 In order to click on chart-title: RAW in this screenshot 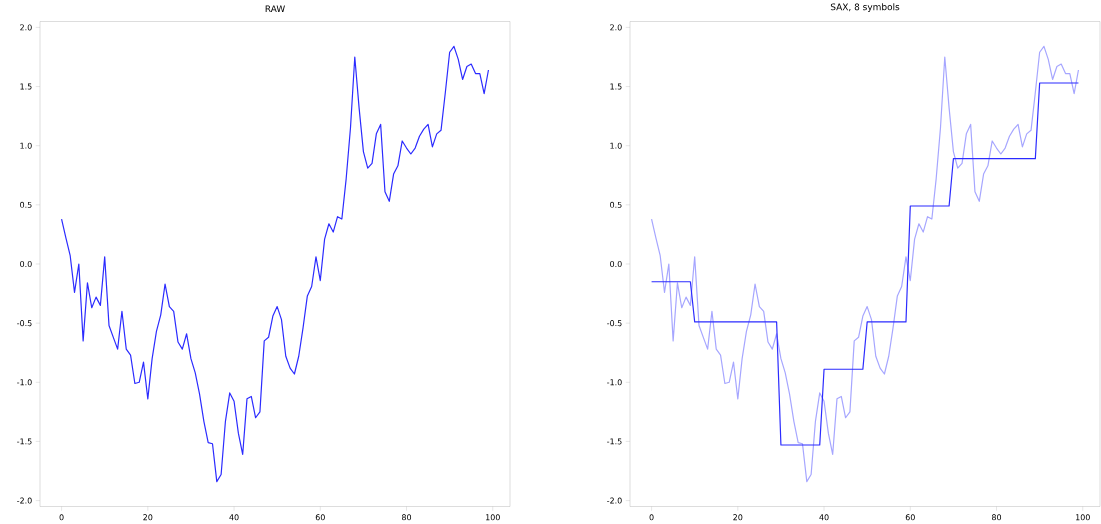, I will do `click(275, 9)`.